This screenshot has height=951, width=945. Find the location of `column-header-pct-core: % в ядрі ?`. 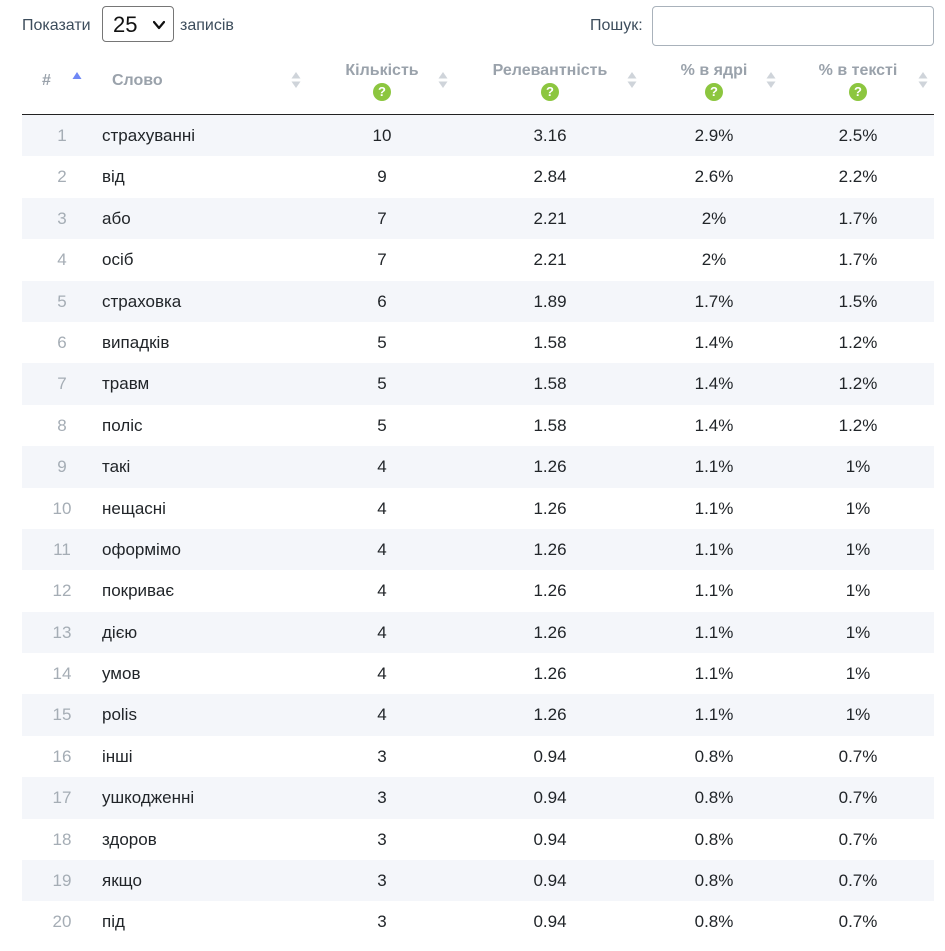

column-header-pct-core: % в ядрі ? is located at coordinates (720, 85).